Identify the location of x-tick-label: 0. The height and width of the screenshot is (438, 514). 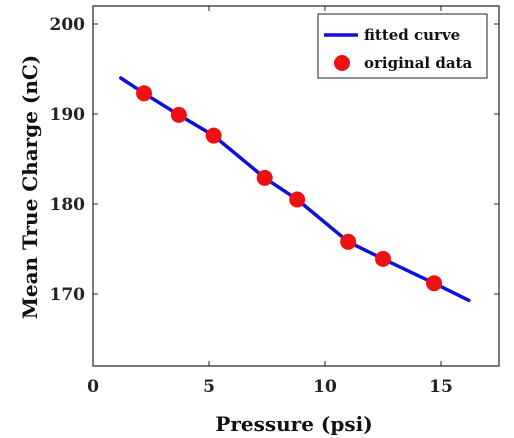
(93, 387).